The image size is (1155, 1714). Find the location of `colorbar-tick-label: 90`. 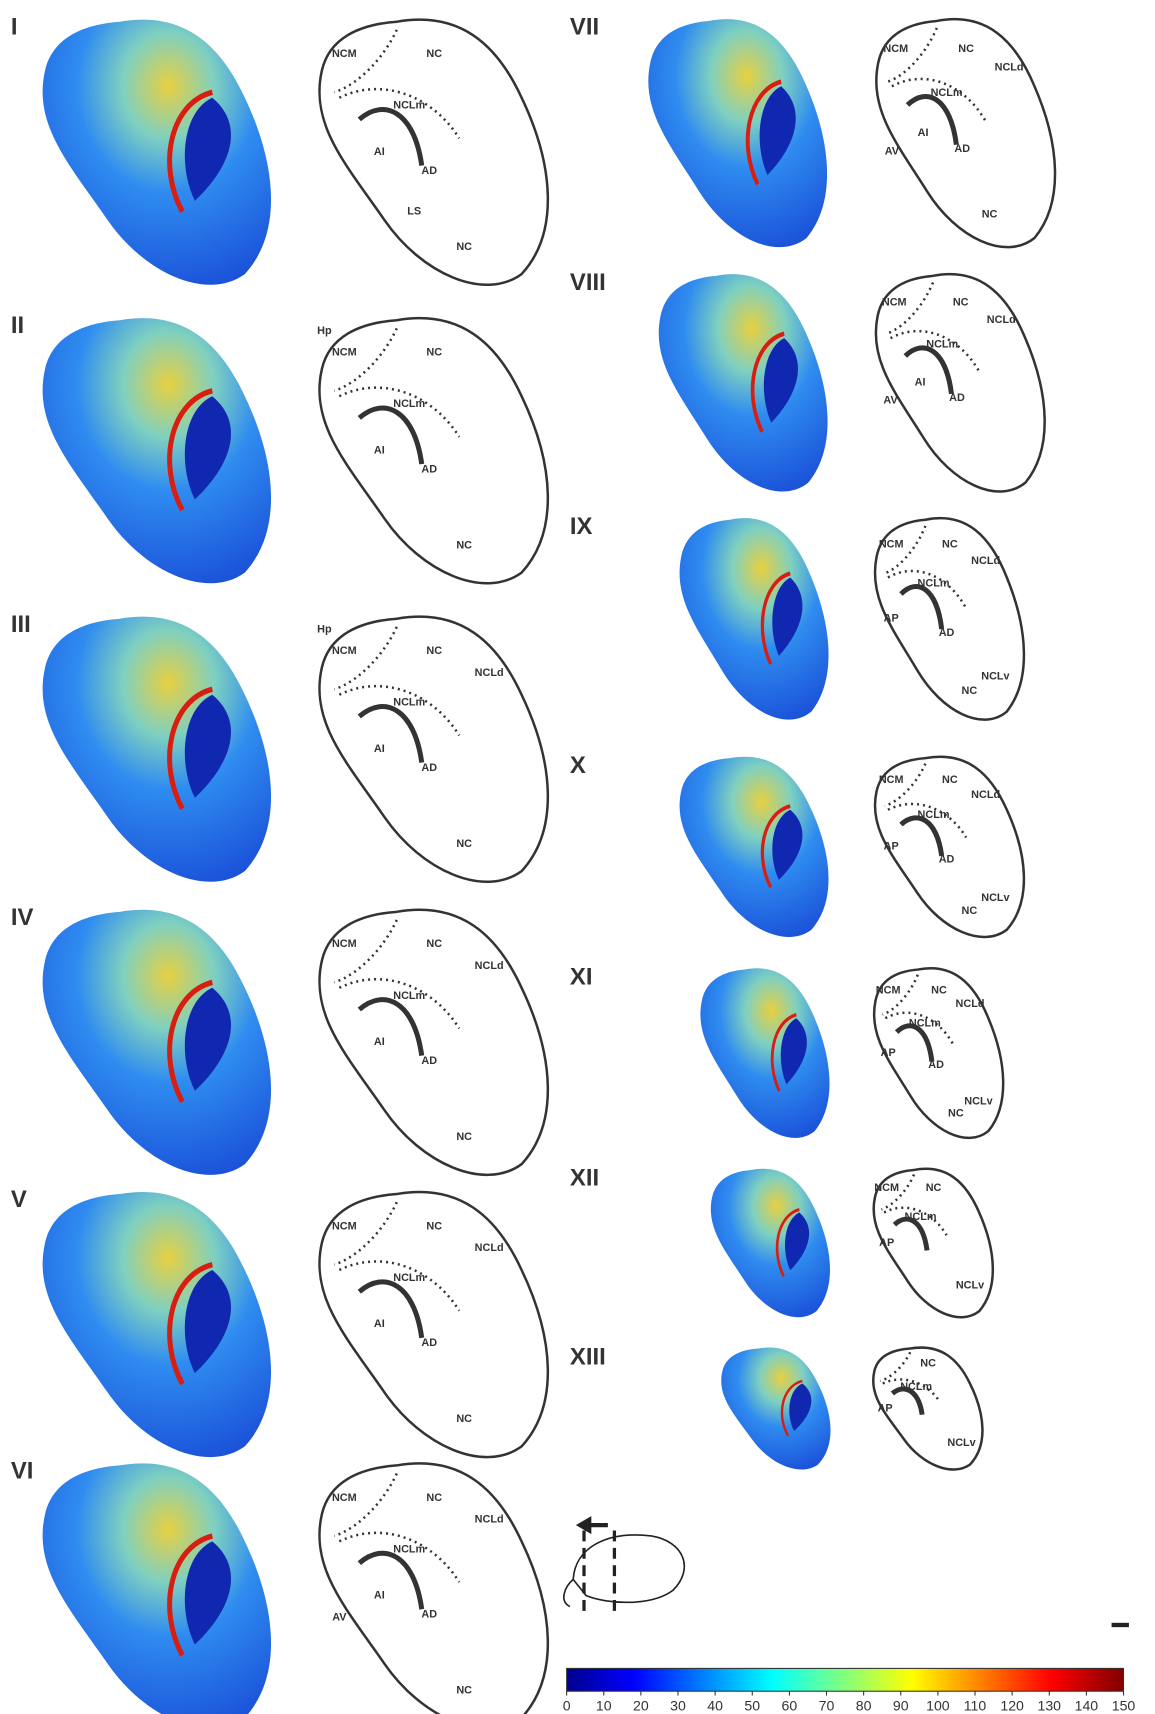

colorbar-tick-label: 90 is located at coordinates (901, 1706).